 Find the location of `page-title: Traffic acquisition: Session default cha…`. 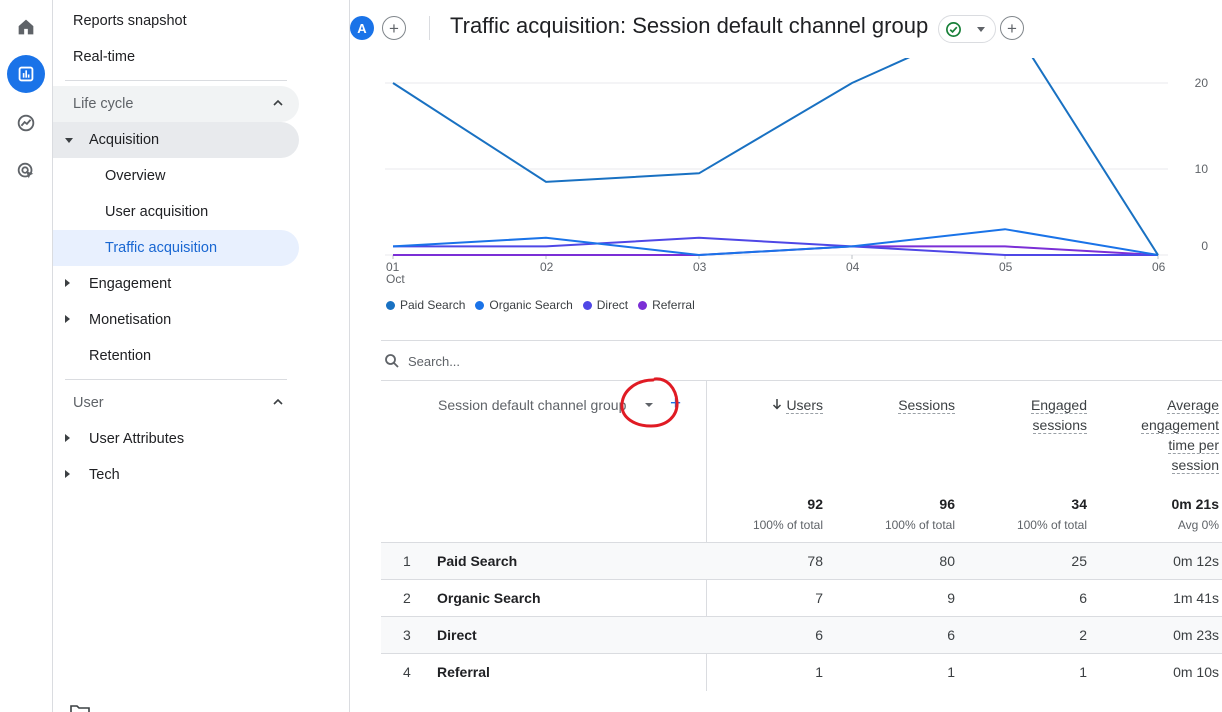

page-title: Traffic acquisition: Session default cha… is located at coordinates (689, 25).